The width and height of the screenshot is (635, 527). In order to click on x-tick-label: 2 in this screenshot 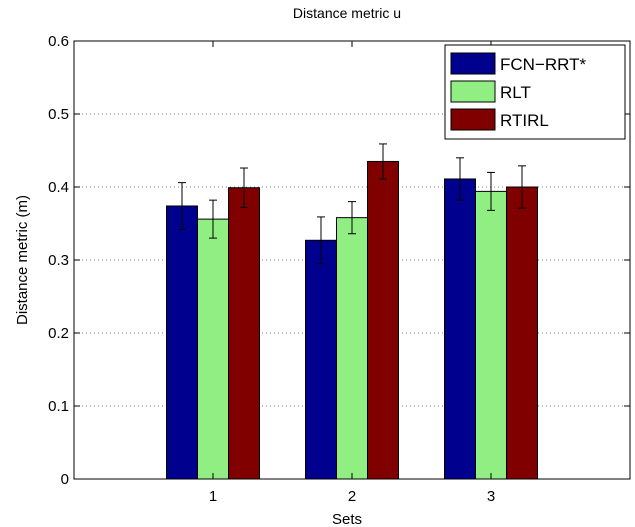, I will do `click(352, 496)`.